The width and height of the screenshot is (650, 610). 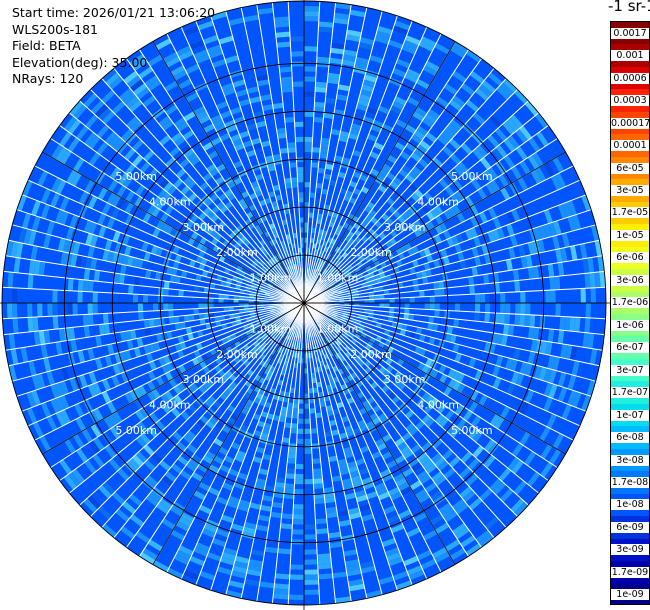 I want to click on colorbar-tick-label: 1e-06, so click(x=630, y=325).